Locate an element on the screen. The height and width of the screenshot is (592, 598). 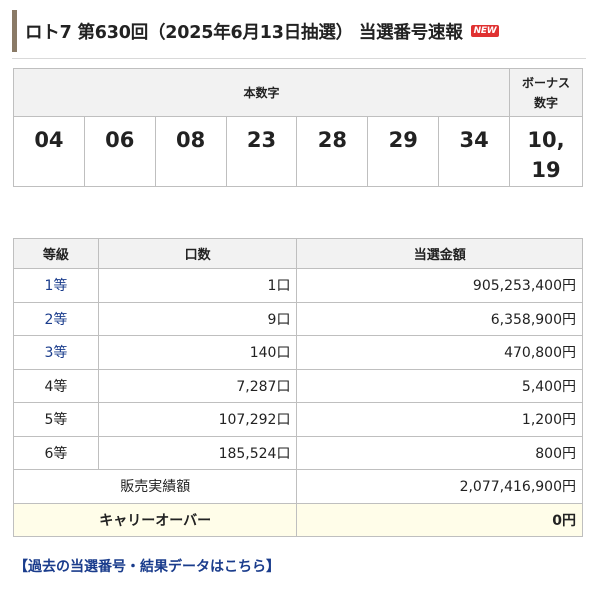
bonus-header-line1: ボーナス is located at coordinates (546, 82).